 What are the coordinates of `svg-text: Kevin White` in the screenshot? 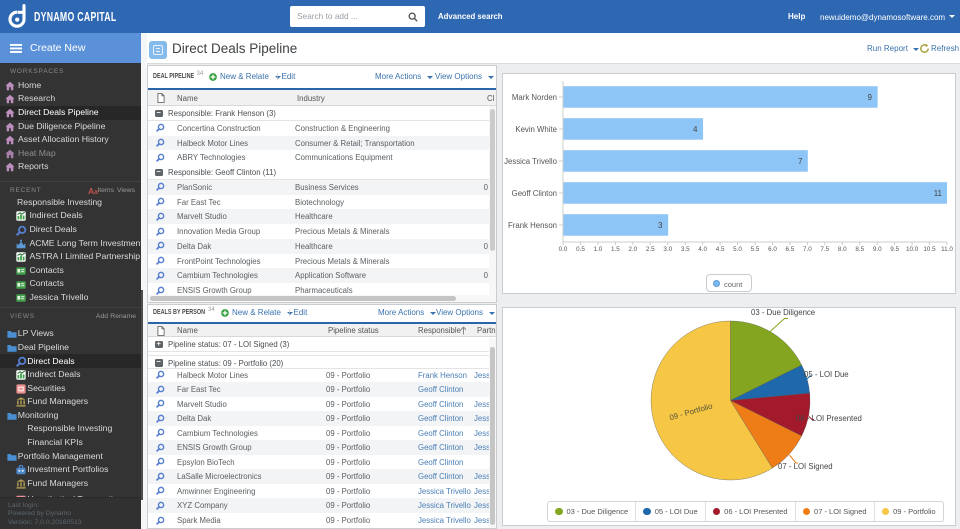 It's located at (536, 129).